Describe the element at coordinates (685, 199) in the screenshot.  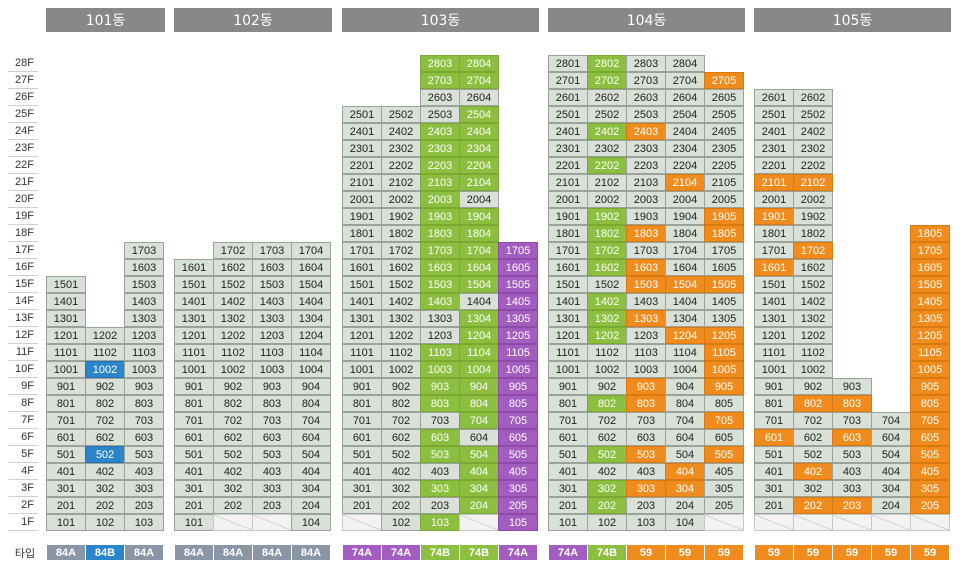
I see `unit-cell: 2004` at that location.